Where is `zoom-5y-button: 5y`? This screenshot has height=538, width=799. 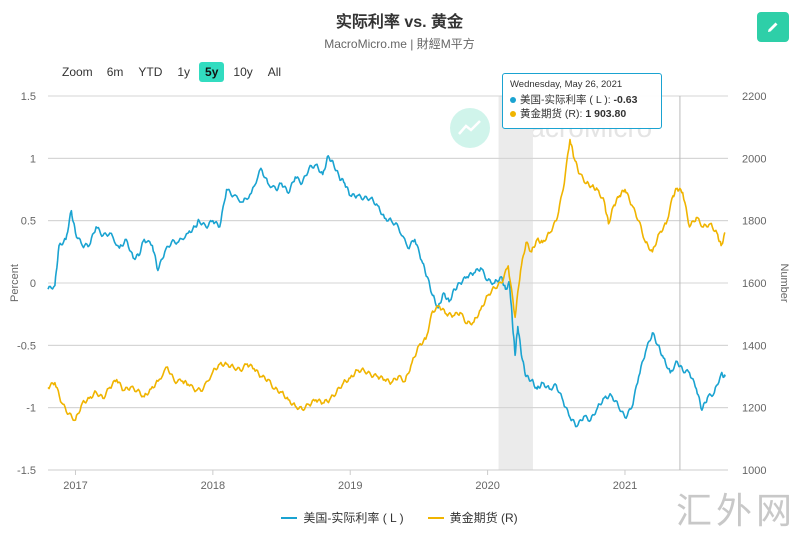 zoom-5y-button: 5y is located at coordinates (212, 72).